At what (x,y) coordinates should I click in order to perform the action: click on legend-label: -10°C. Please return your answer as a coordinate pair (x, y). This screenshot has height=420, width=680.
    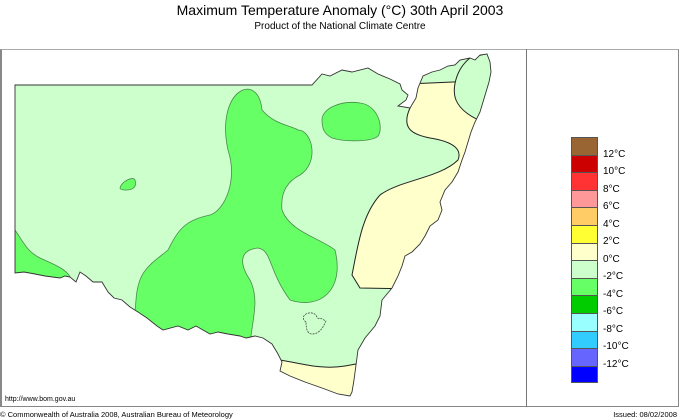
    Looking at the image, I should click on (616, 346).